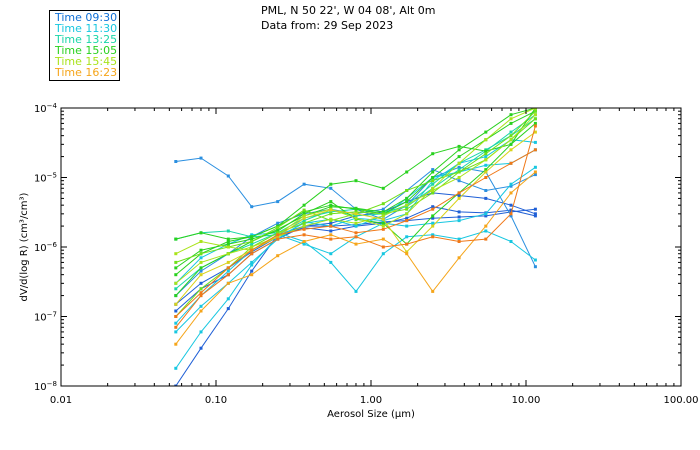 This screenshot has width=700, height=450. I want to click on data-date: Data from: 29 Sep 2023, so click(327, 25).